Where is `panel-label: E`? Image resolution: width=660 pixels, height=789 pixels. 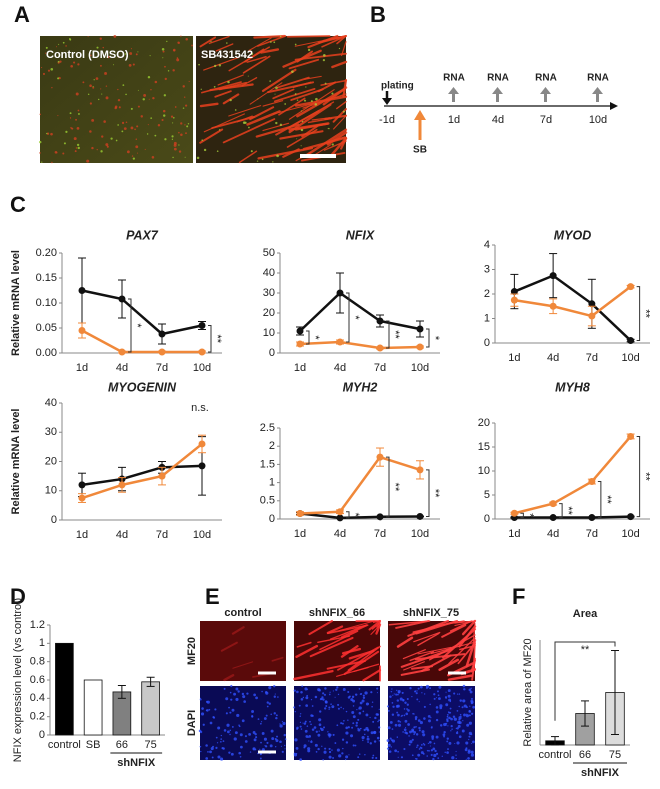 panel-label: E is located at coordinates (212, 596).